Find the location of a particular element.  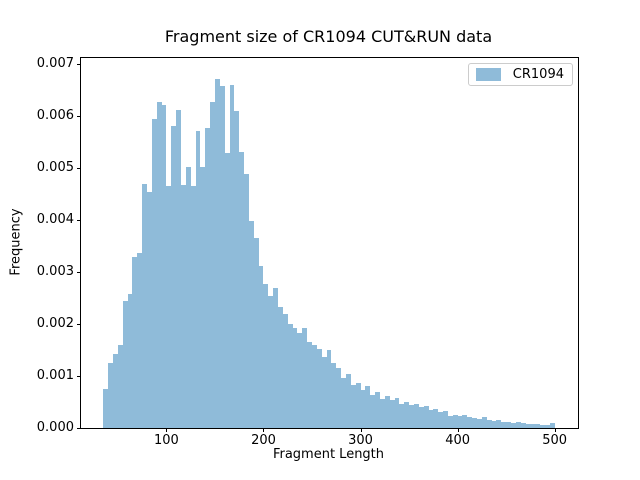

y-tick-label: 0.001 is located at coordinates (55, 376).